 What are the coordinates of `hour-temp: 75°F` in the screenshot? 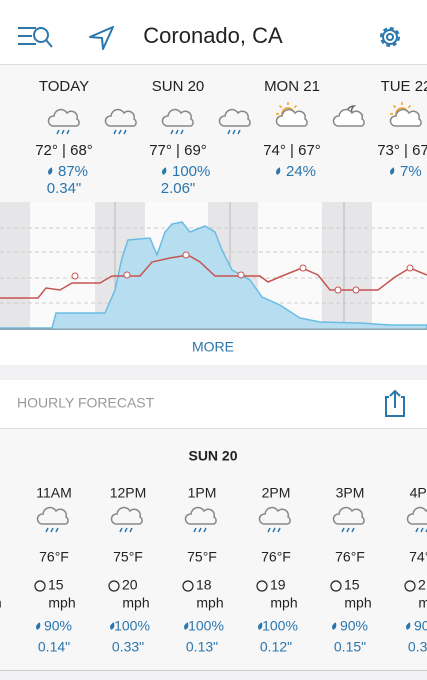 It's located at (202, 557).